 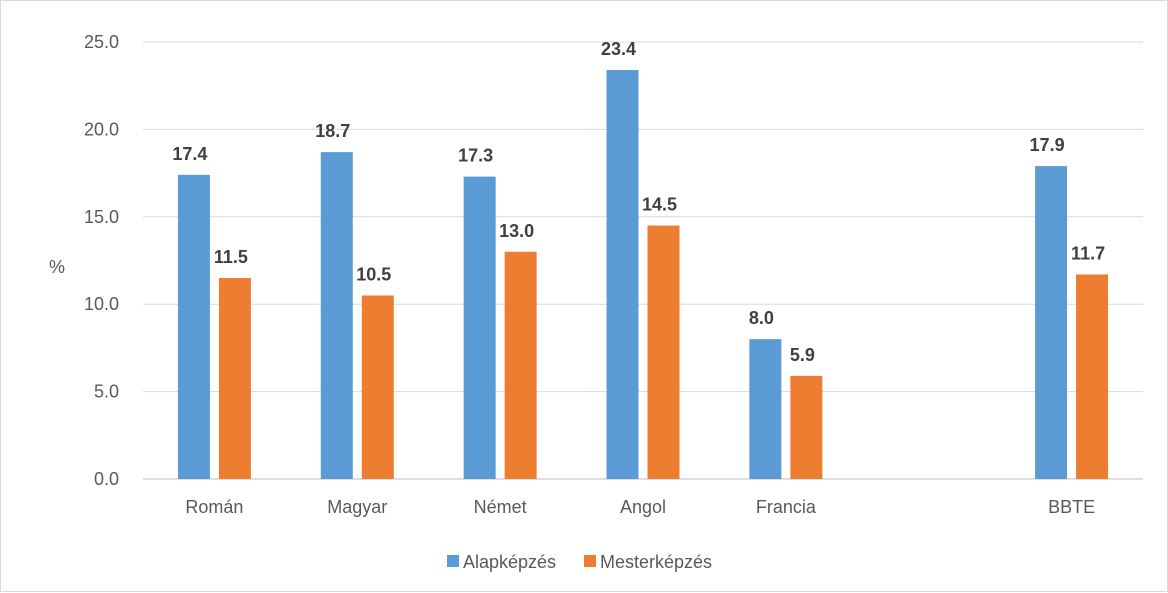 I want to click on x-category-label: Francia, so click(x=786, y=507).